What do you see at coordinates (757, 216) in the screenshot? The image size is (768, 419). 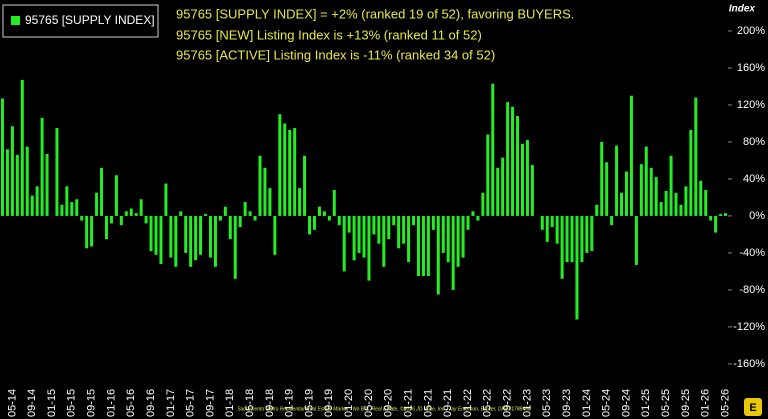 I see `y-tick-label: 0%` at bounding box center [757, 216].